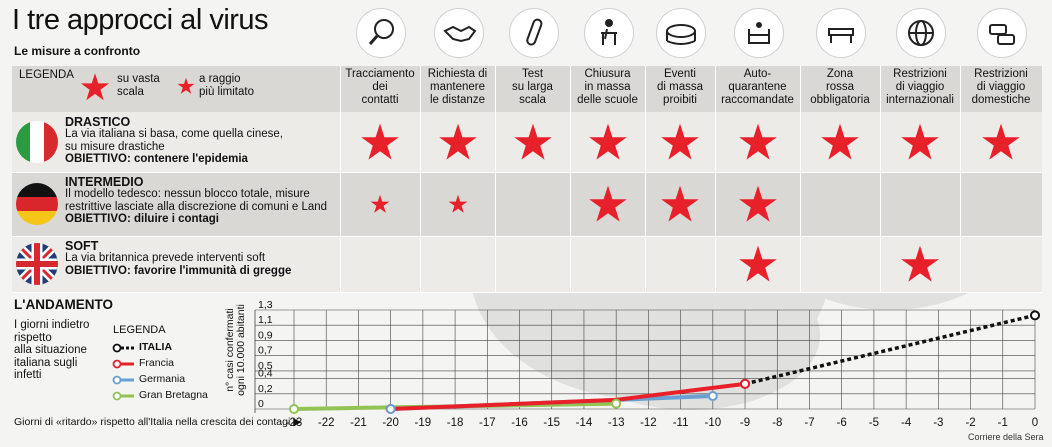 This screenshot has width=1052, height=447. What do you see at coordinates (98, 122) in the screenshot?
I see `row-title: DRASTICO` at bounding box center [98, 122].